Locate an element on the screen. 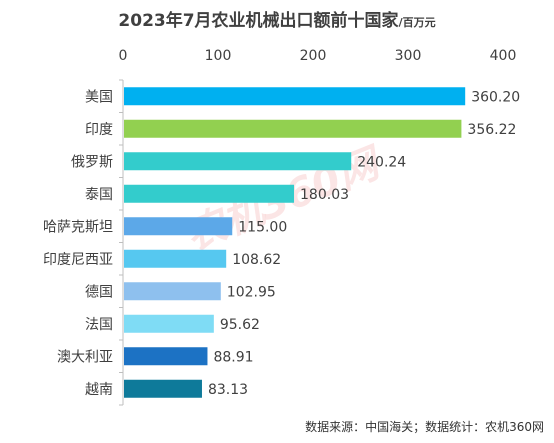  chart-title: 2023年7月农业机械出口额前十国家/百万元 is located at coordinates (277, 18).